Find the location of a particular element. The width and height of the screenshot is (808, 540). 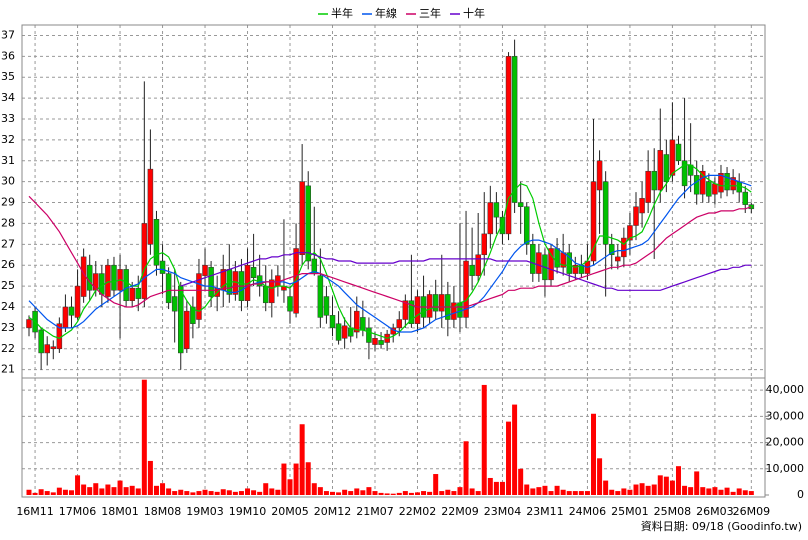

x-tick-label: 20M05 is located at coordinates (290, 511).